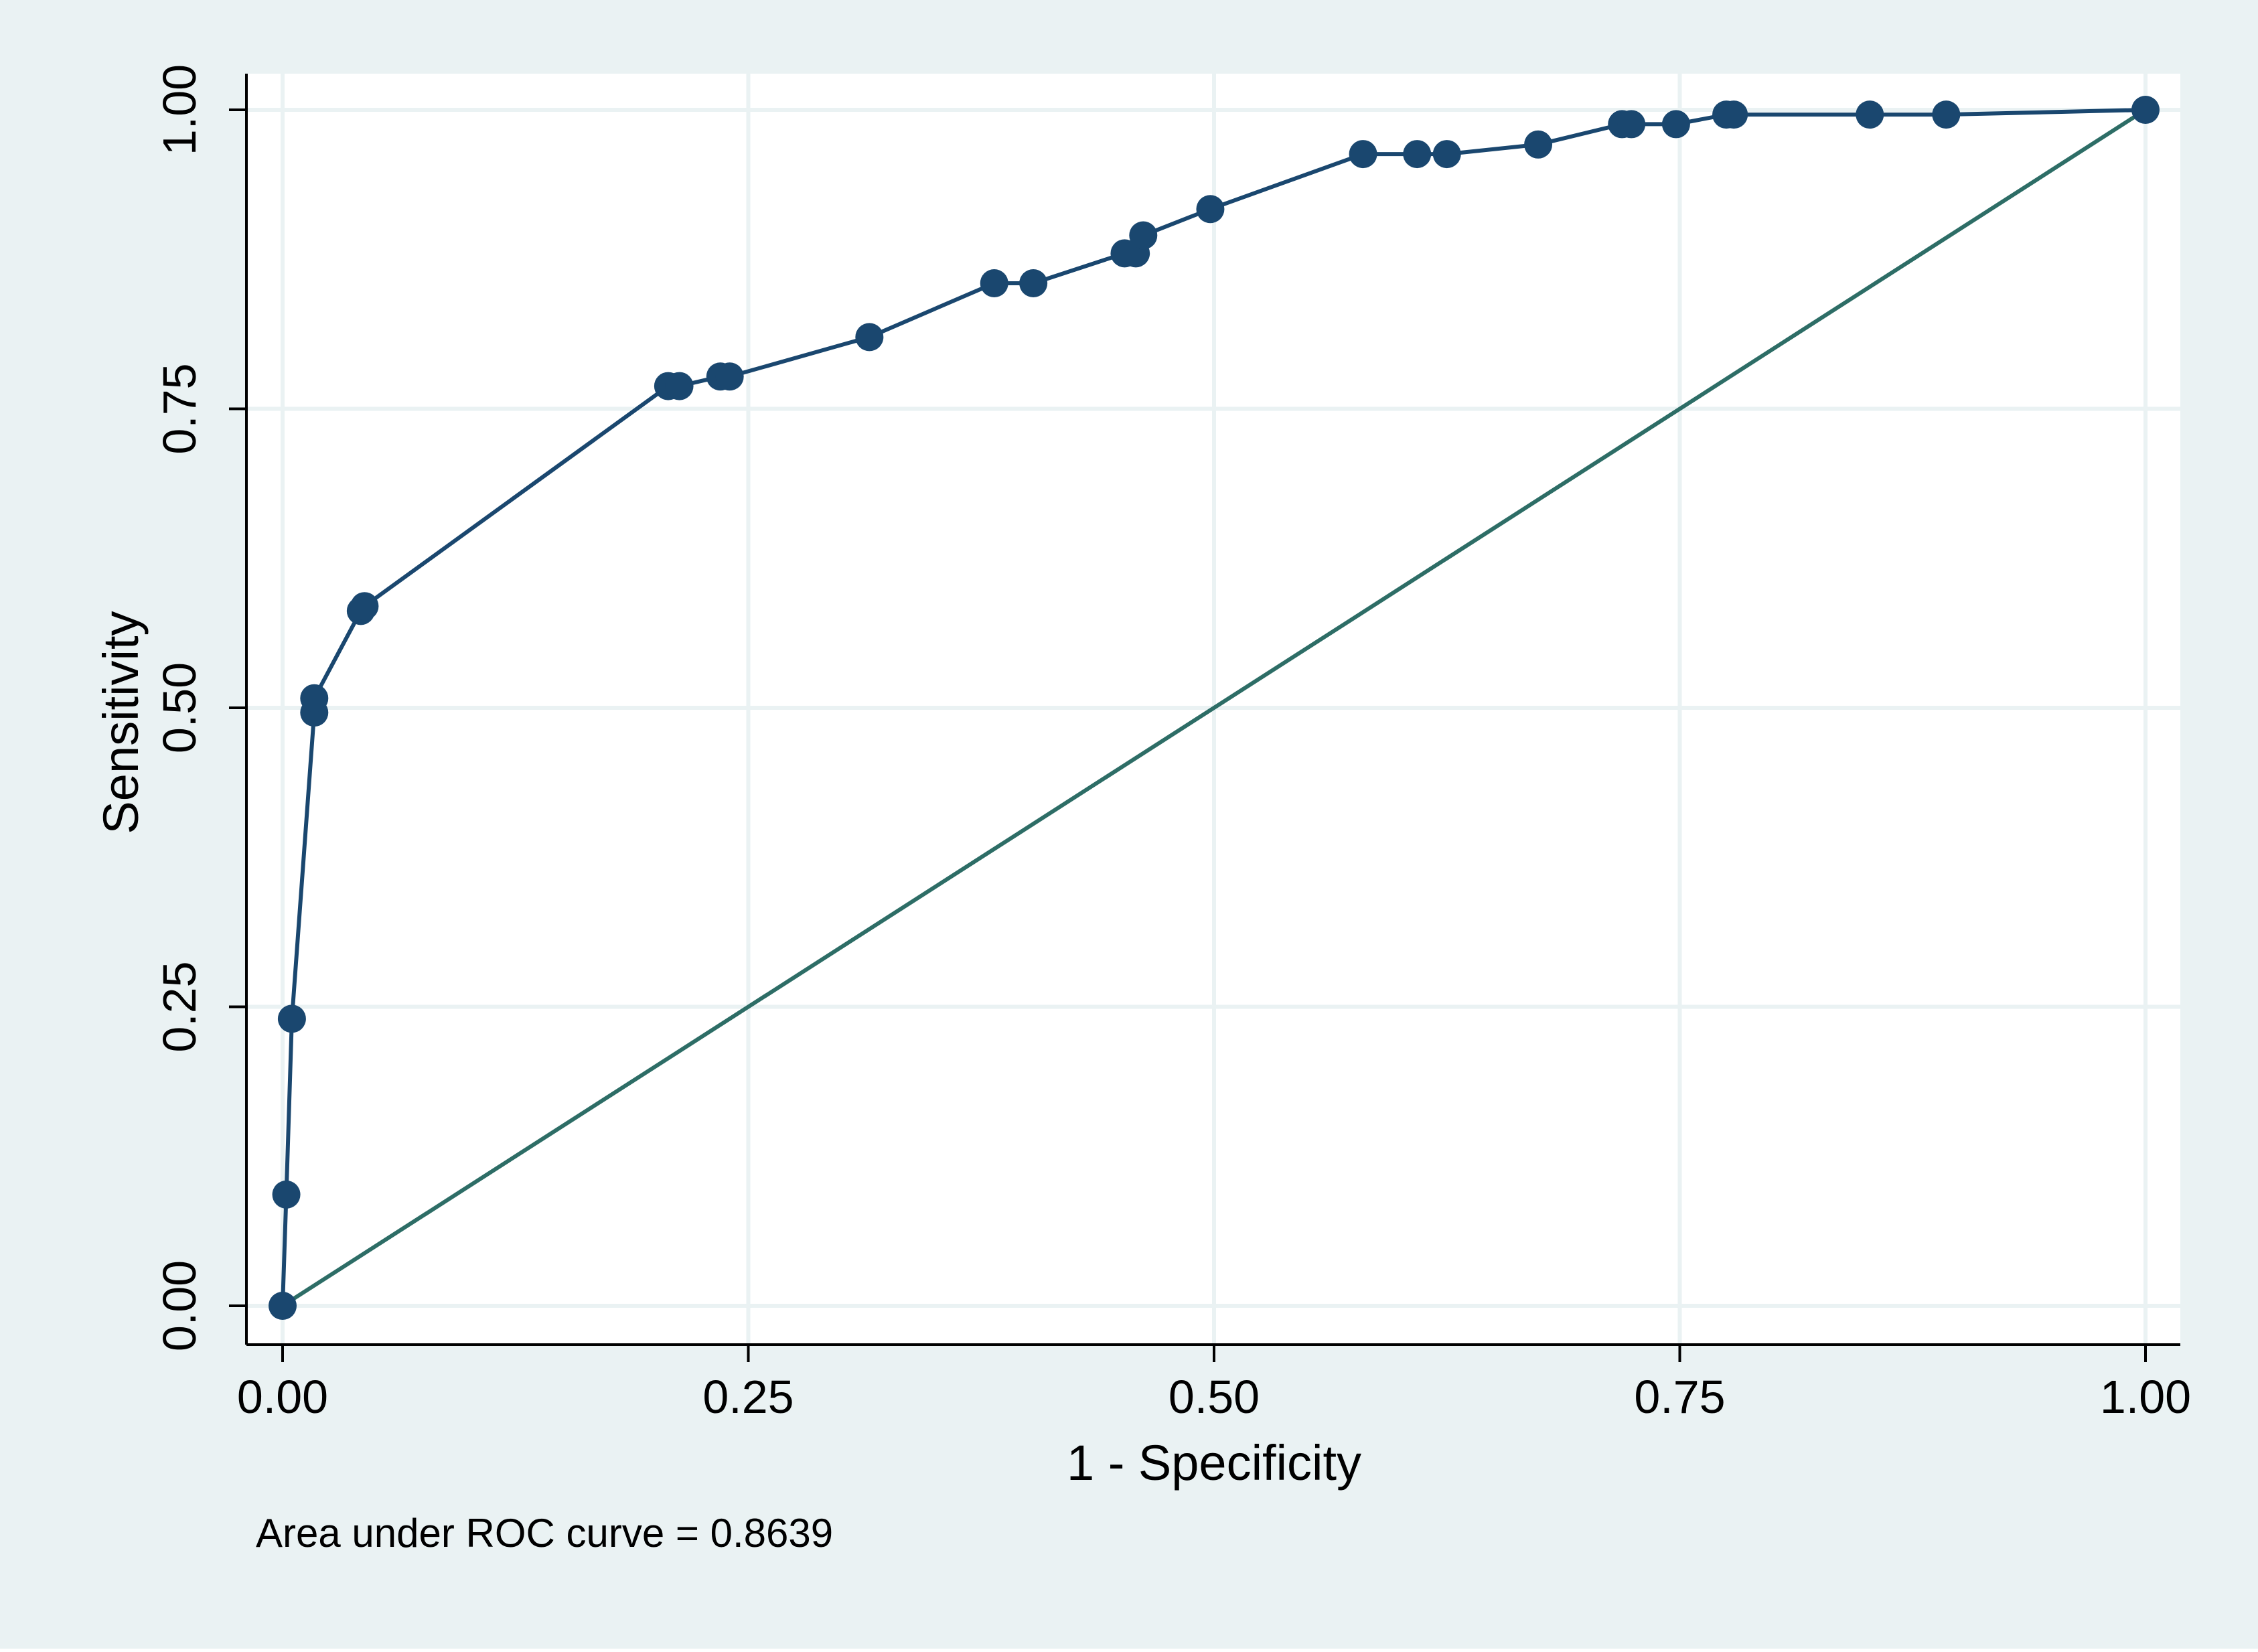  Describe the element at coordinates (179, 708) in the screenshot. I see `y-tick-label-2: 0.50` at that location.